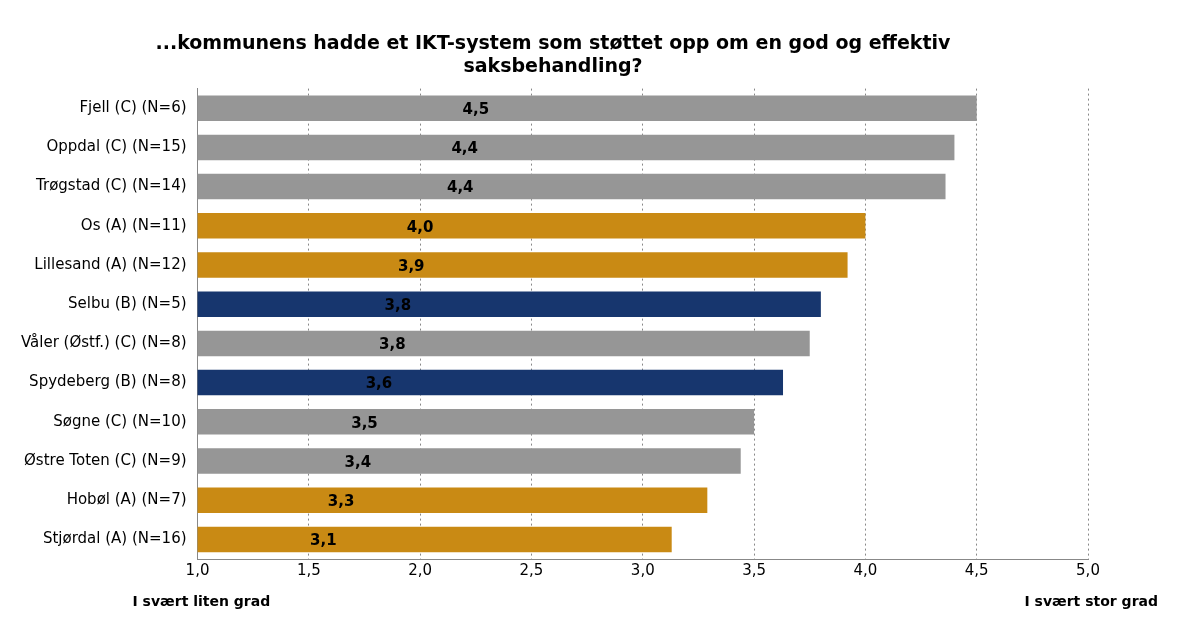  I want to click on y-tick-label: Fjell (C) (N=6), so click(133, 107).